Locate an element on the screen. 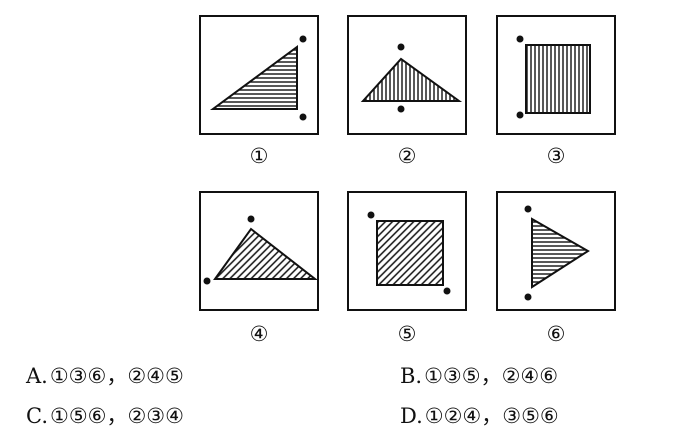  figure-6-dot-top is located at coordinates (528, 209).